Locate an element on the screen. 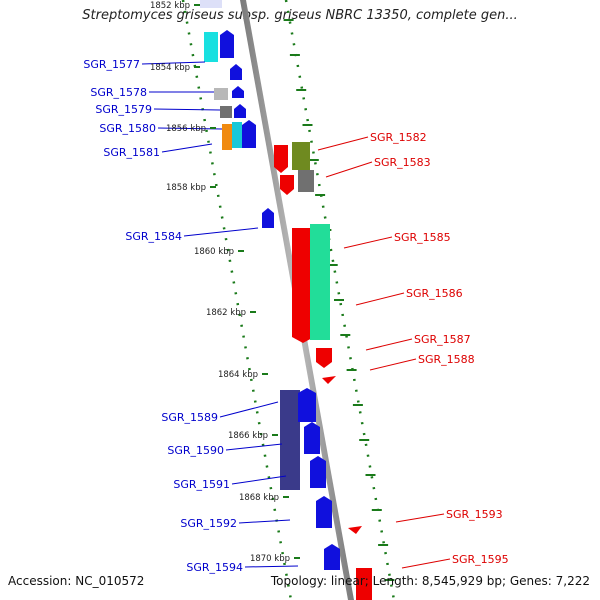 Image resolution: width=600 pixels, height=600 pixels. scale-label: 1862 kbp is located at coordinates (226, 313).